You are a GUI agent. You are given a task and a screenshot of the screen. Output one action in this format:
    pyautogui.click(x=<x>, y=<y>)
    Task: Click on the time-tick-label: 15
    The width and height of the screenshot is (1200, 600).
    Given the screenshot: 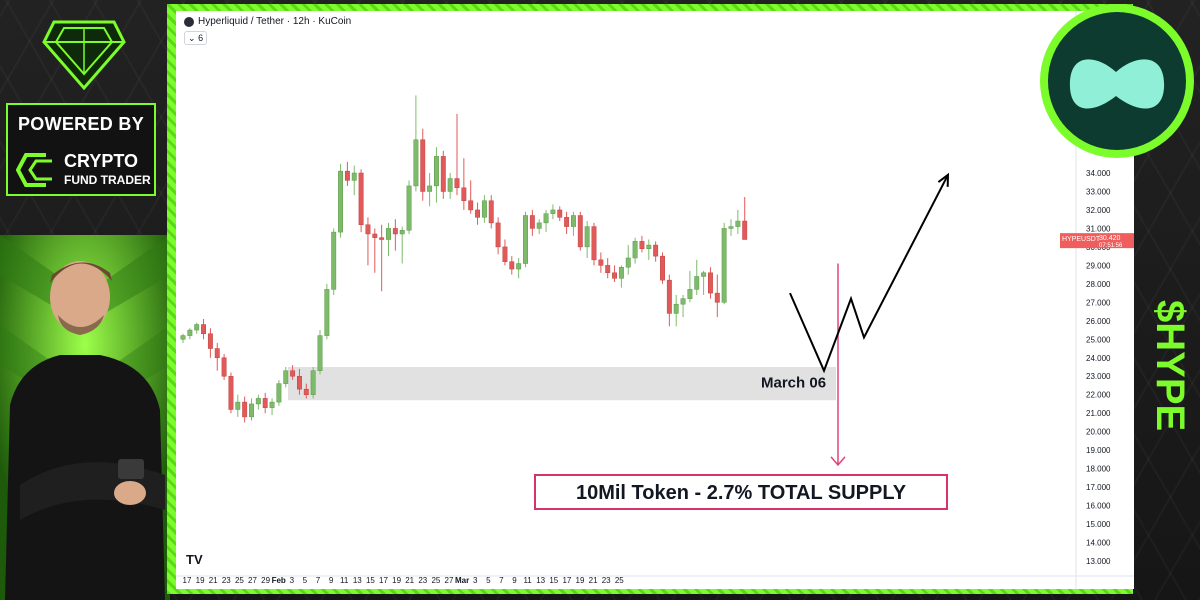 What is the action you would take?
    pyautogui.click(x=370, y=580)
    